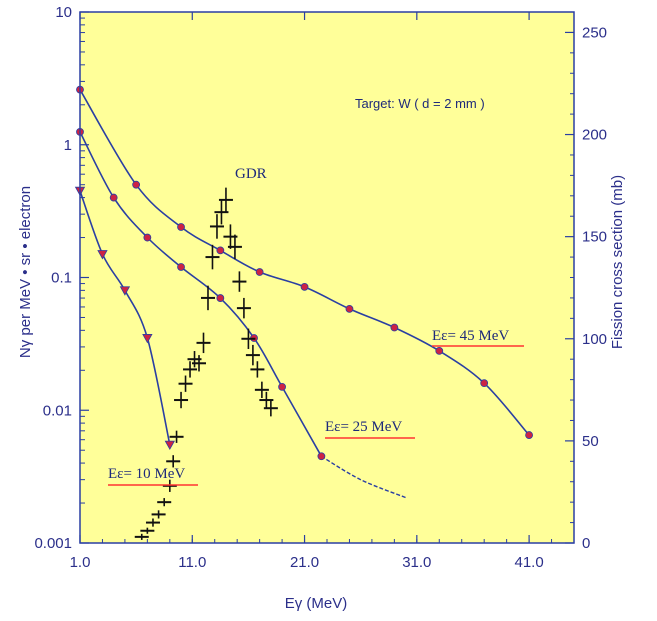 This screenshot has height=621, width=657. I want to click on y-right-tick-label: 250, so click(594, 32).